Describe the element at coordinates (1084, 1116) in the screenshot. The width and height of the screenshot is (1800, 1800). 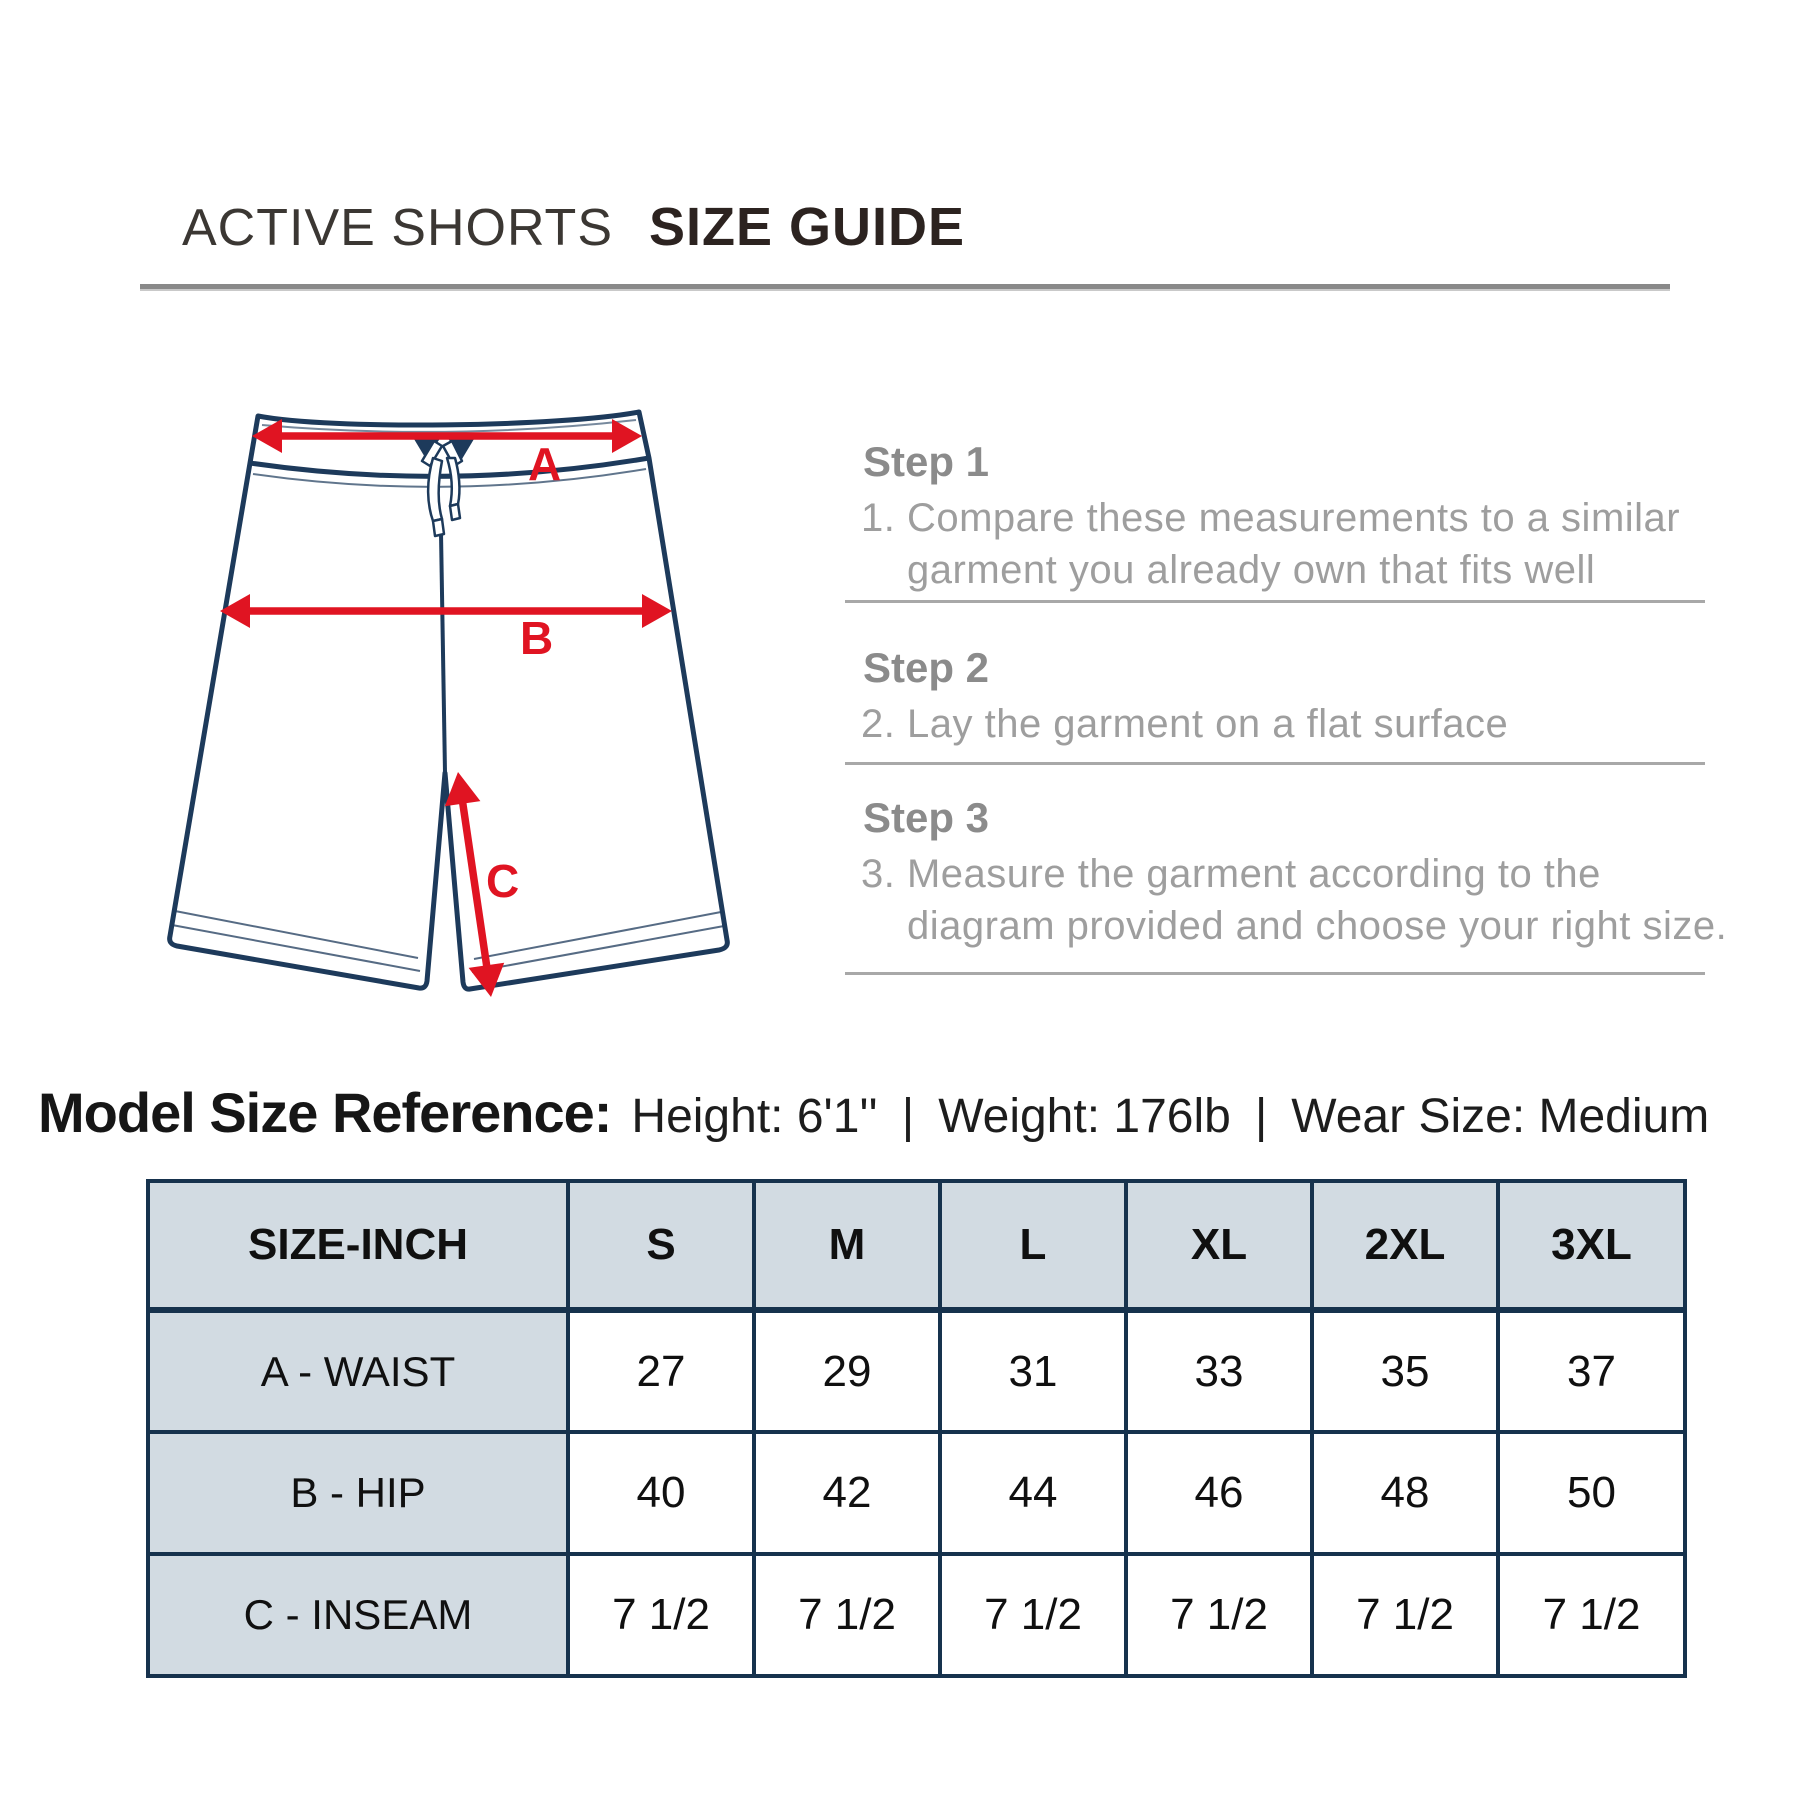
I see `model-weight: Weight: 176lb` at that location.